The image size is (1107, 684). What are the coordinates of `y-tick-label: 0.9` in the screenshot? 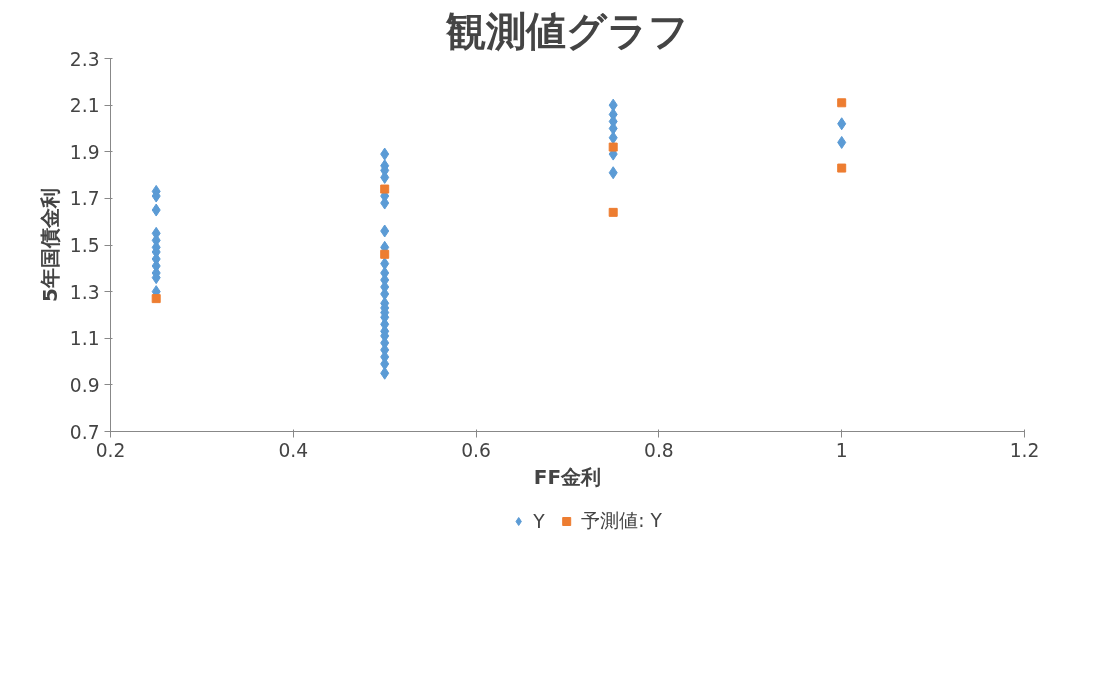 It's located at (84, 385).